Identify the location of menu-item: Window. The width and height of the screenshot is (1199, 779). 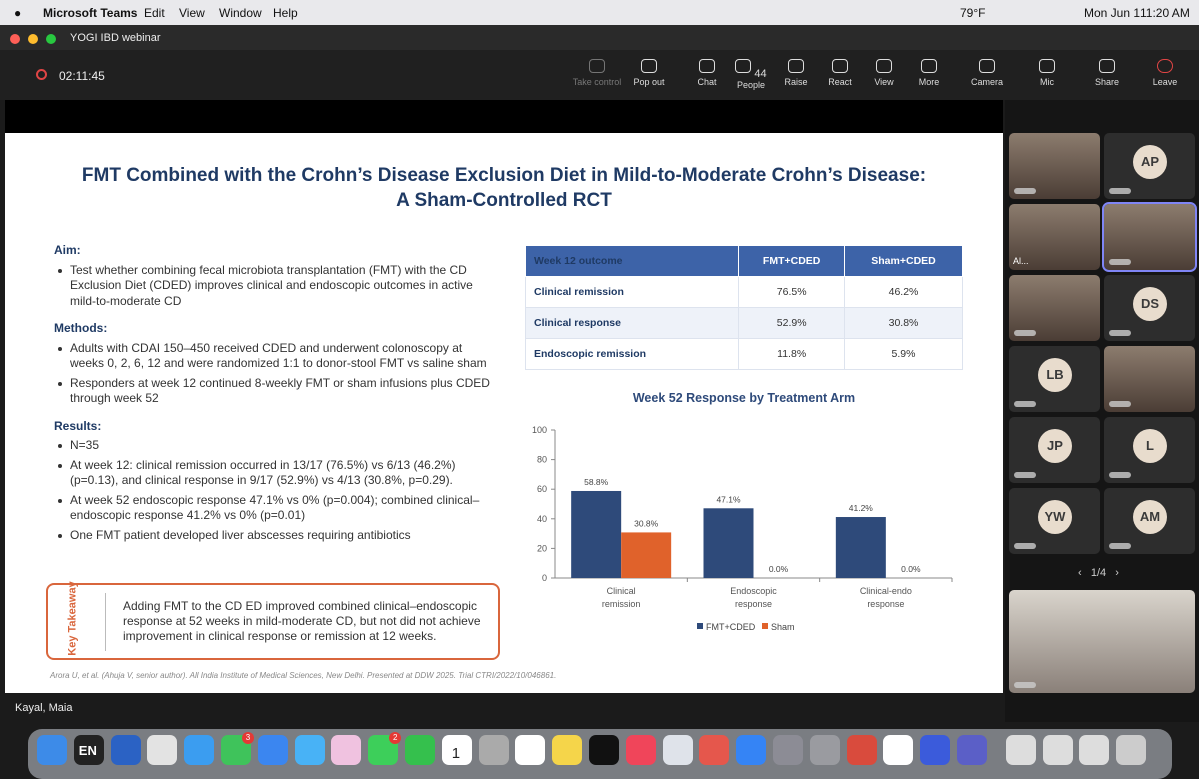
(240, 13).